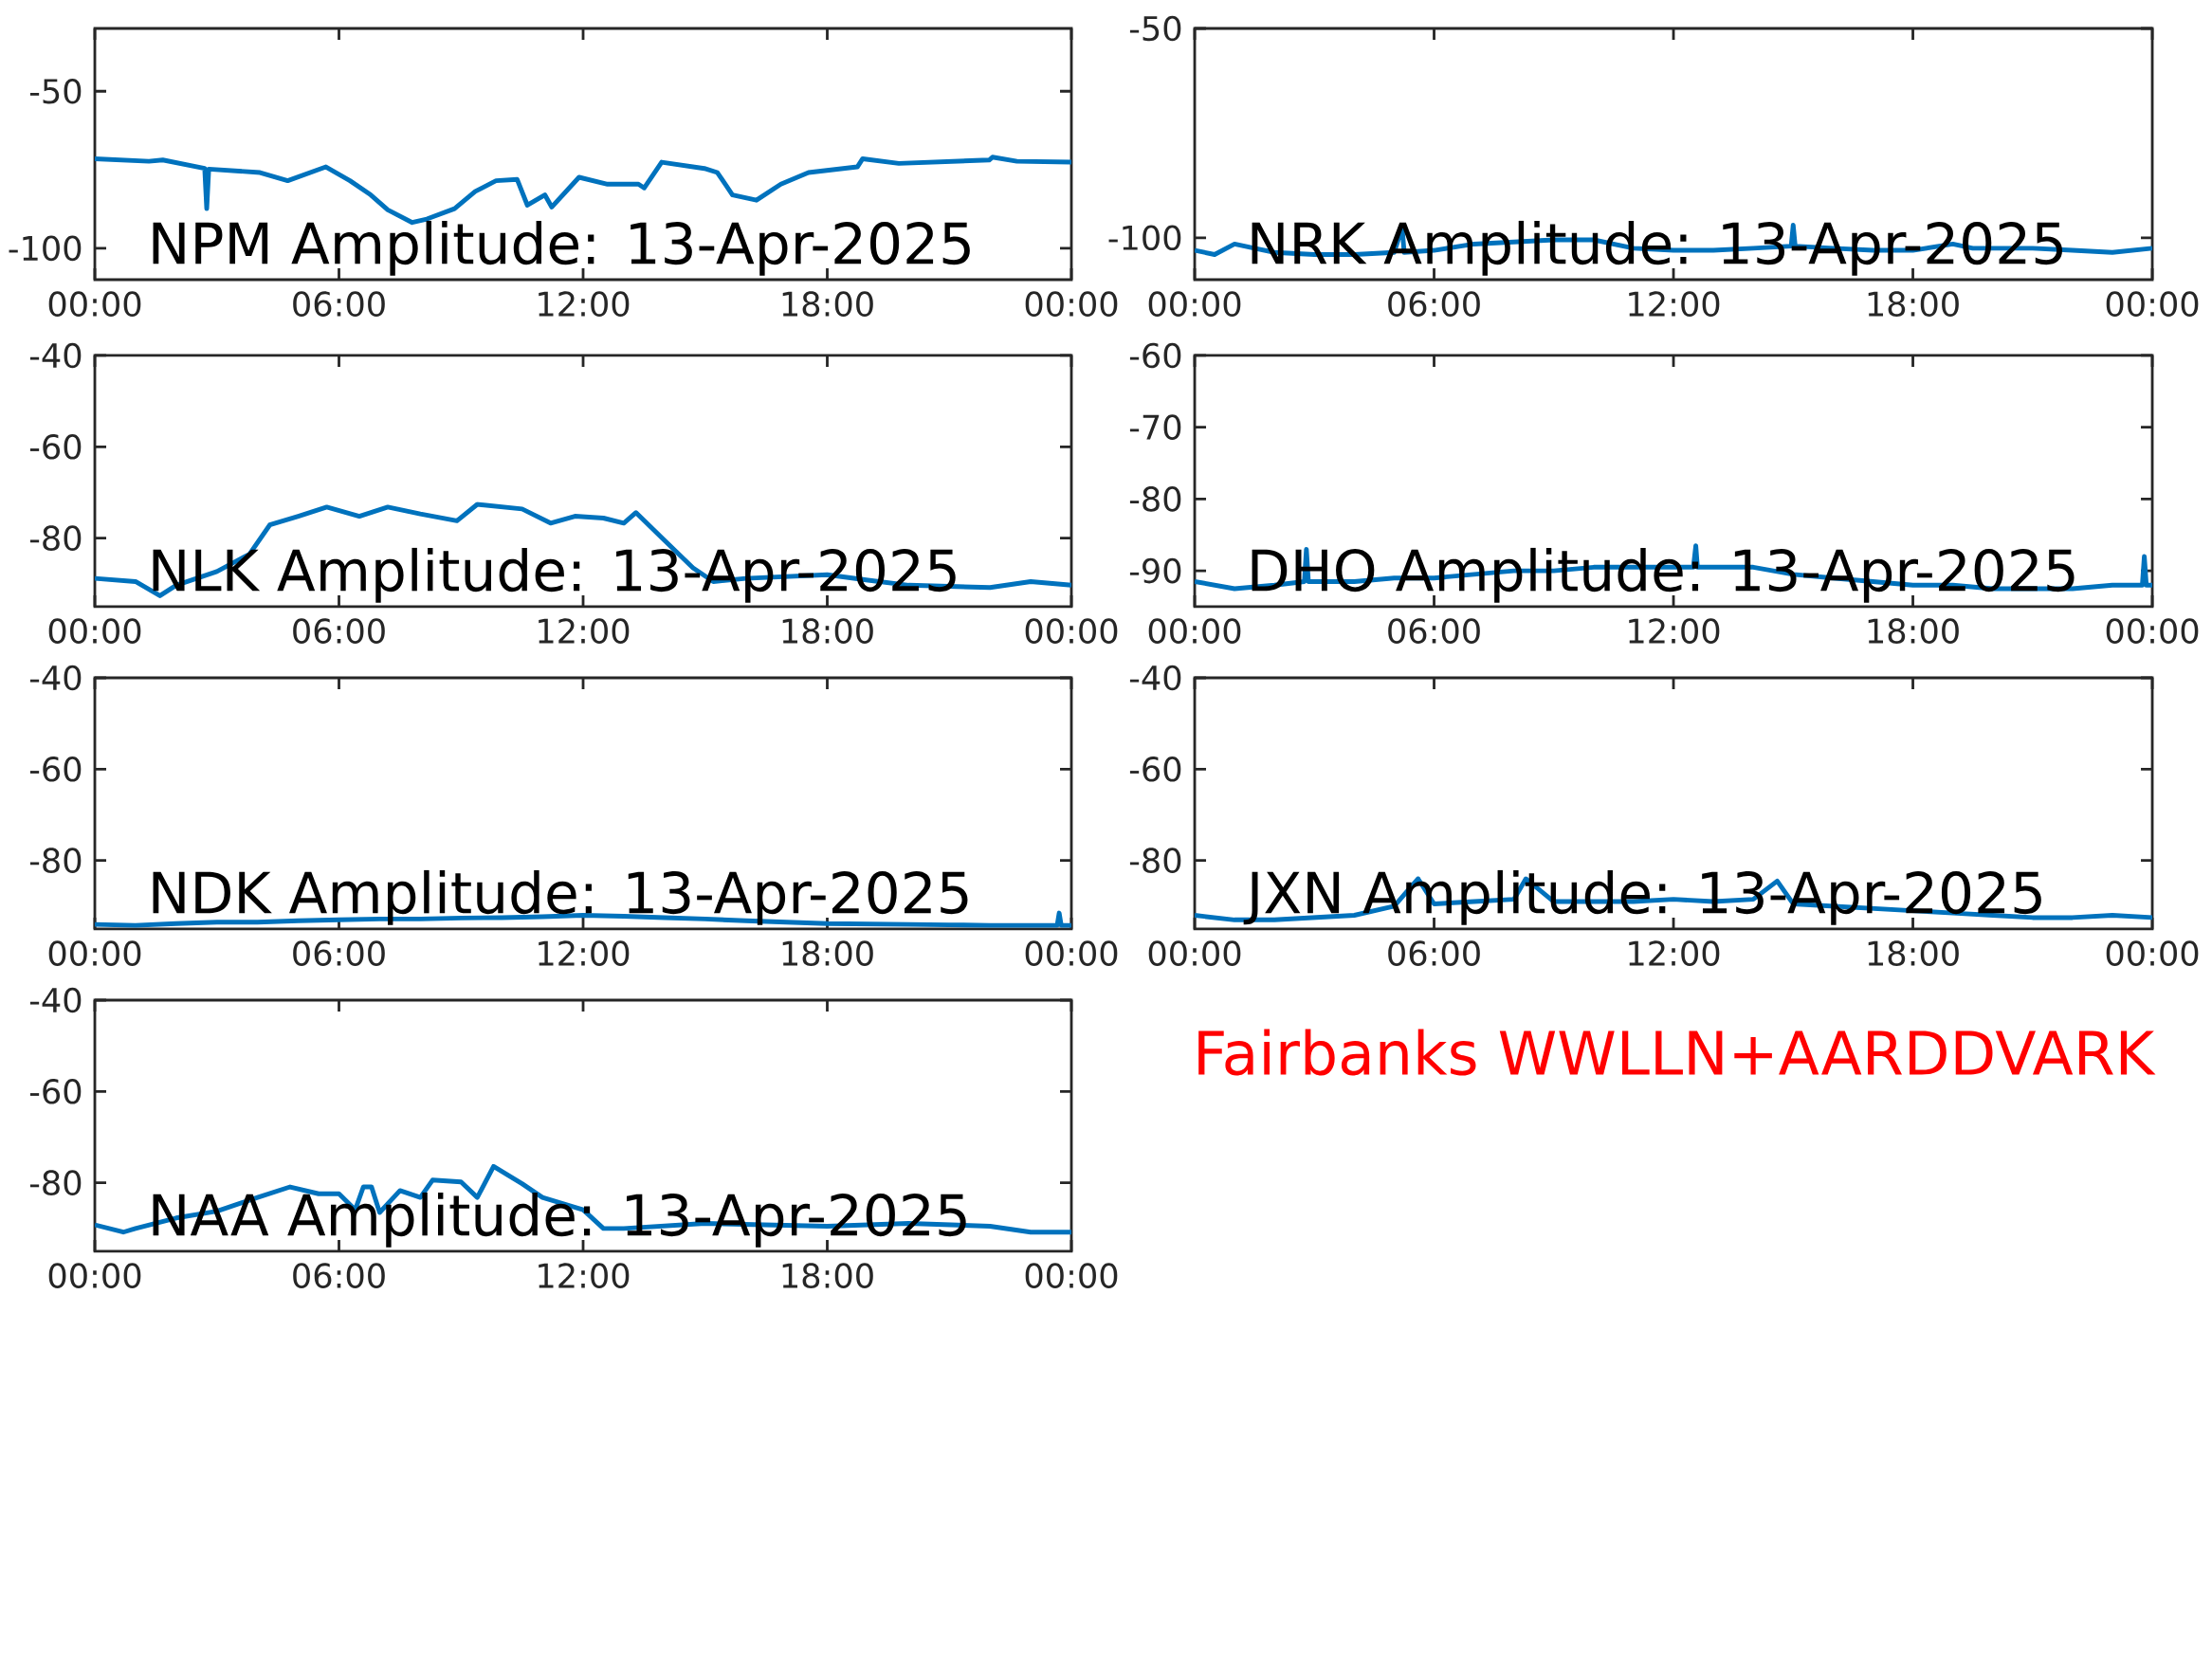 The width and height of the screenshot is (2212, 1659). What do you see at coordinates (1155, 427) in the screenshot?
I see `y-tick-label: -70` at bounding box center [1155, 427].